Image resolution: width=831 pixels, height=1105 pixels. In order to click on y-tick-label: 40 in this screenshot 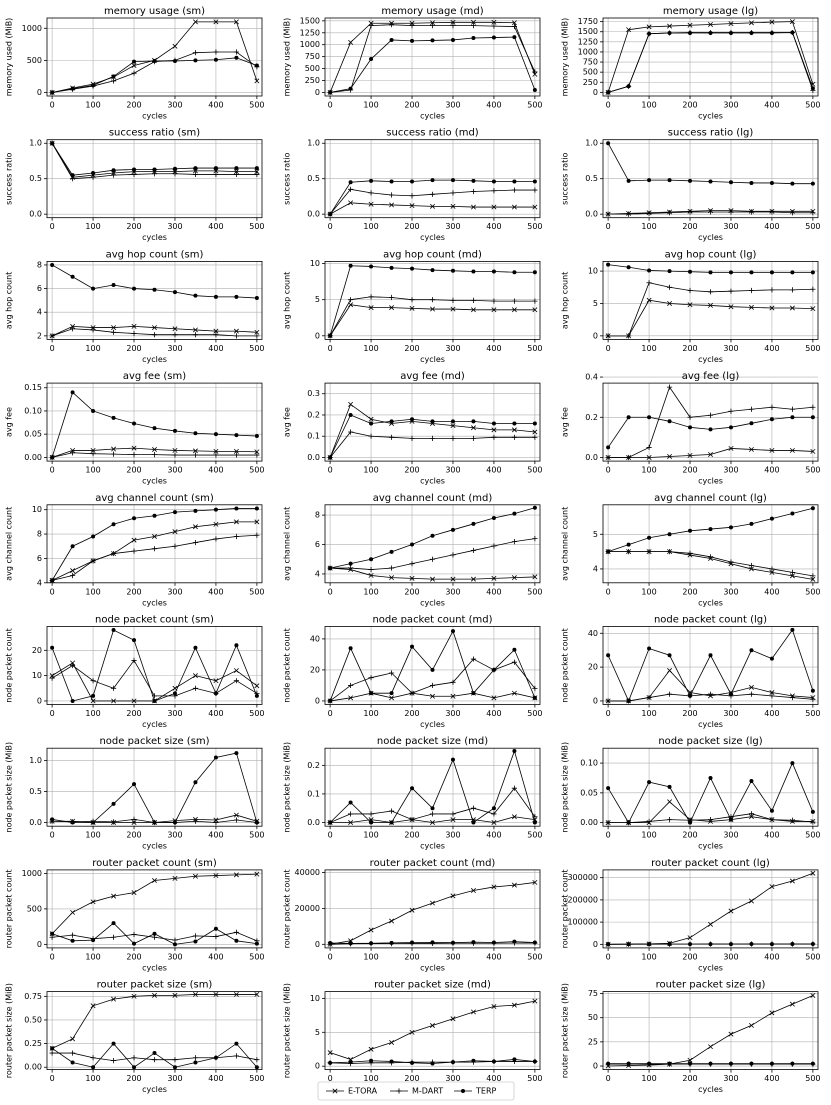, I will do `click(593, 633)`.